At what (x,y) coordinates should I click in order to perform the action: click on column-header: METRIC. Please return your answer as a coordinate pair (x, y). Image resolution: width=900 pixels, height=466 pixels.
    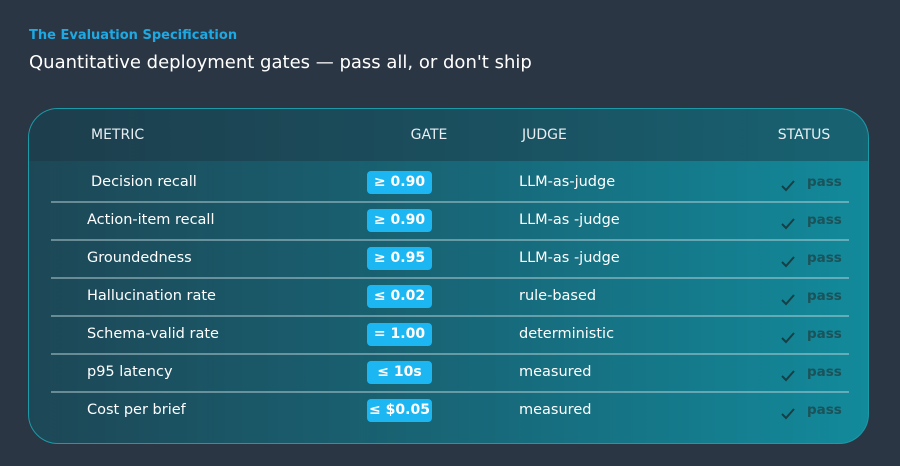
    Looking at the image, I should click on (118, 135).